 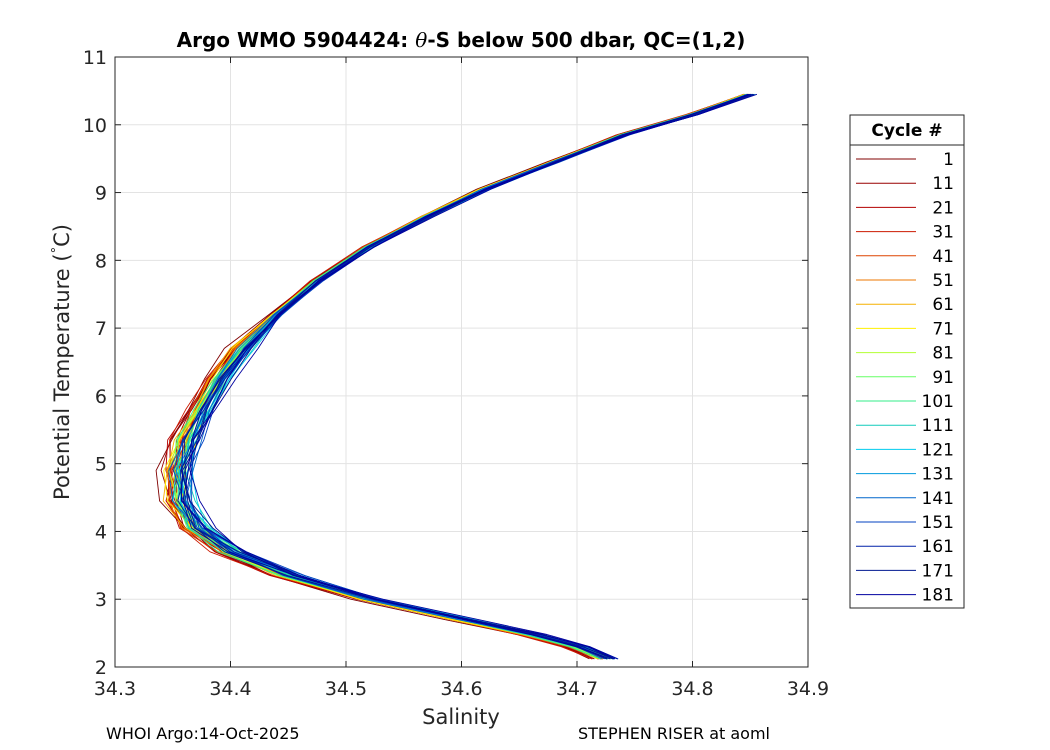 What do you see at coordinates (421, 40) in the screenshot?
I see `title-theta: θ` at bounding box center [421, 40].